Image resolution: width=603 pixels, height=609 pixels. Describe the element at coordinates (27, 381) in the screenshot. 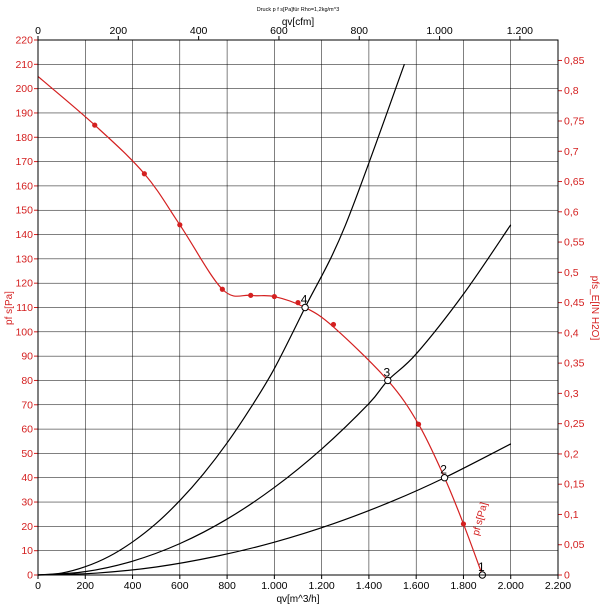

I see `tick-label-left: 80` at that location.